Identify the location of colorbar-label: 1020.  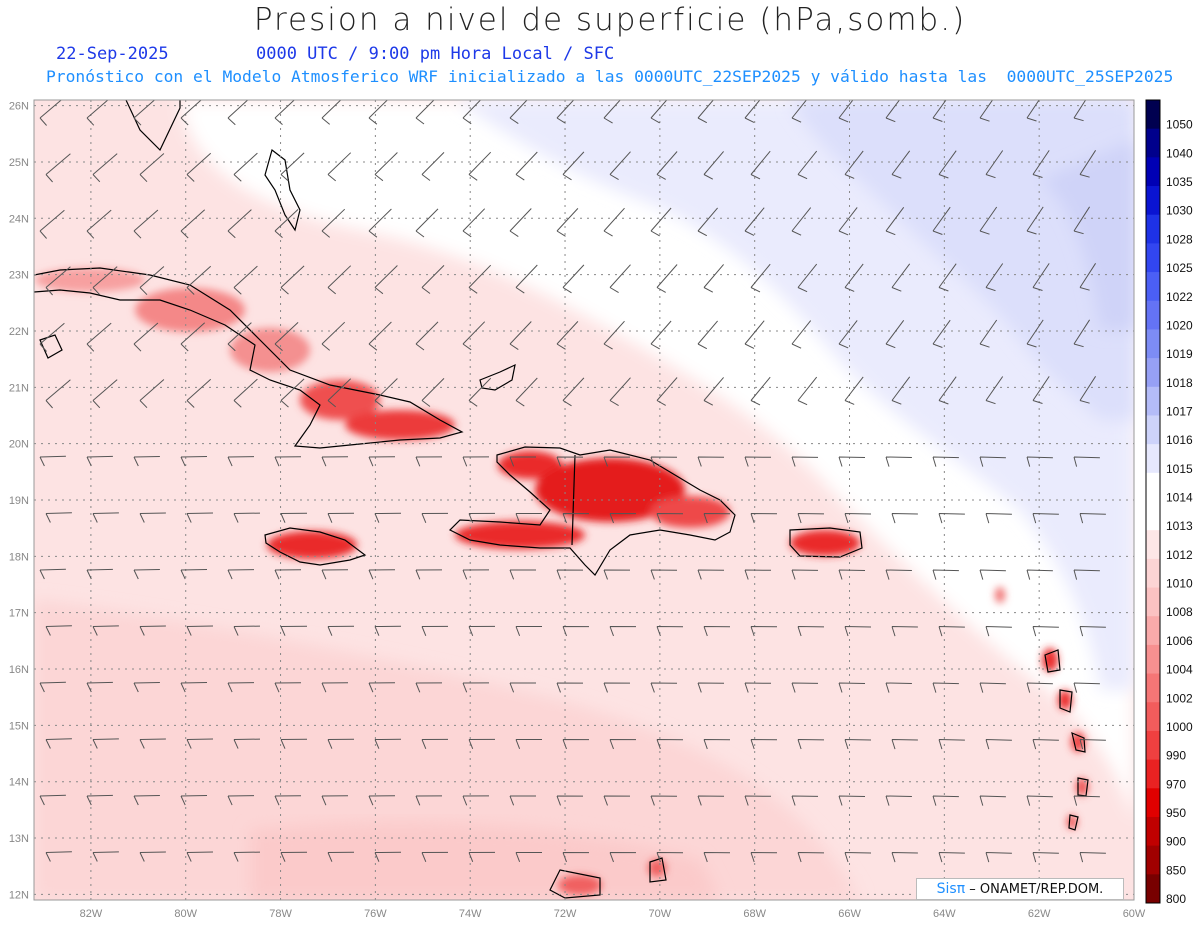
(1179, 325).